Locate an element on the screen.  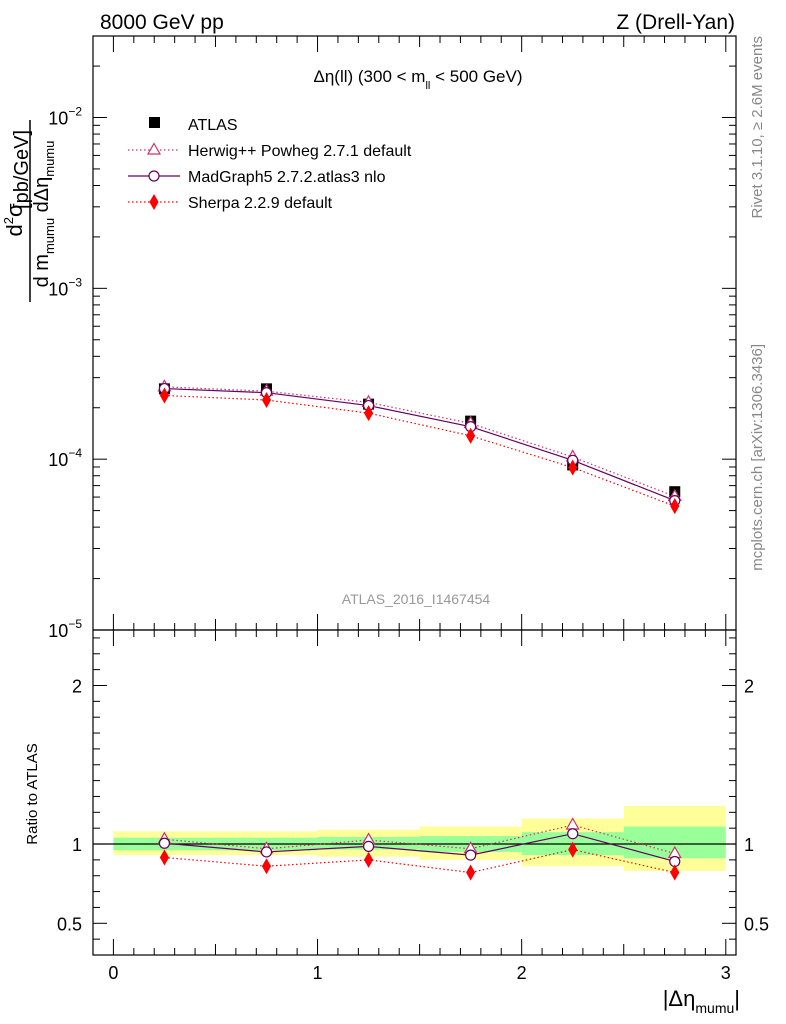
y-label-den-dm: d m is located at coordinates (42, 270).